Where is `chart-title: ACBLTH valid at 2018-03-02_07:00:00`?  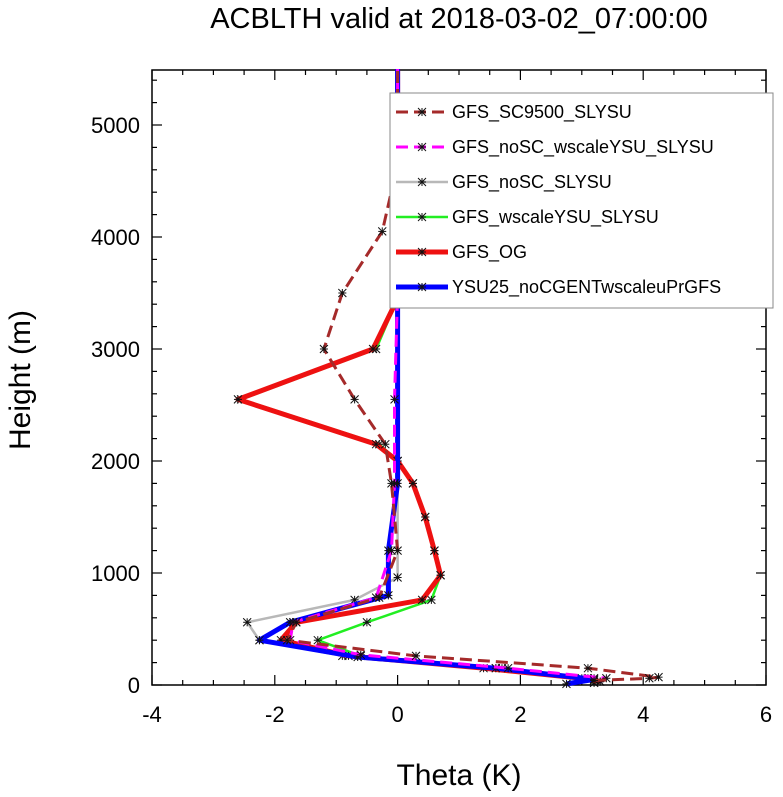 chart-title: ACBLTH valid at 2018-03-02_07:00:00 is located at coordinates (459, 19).